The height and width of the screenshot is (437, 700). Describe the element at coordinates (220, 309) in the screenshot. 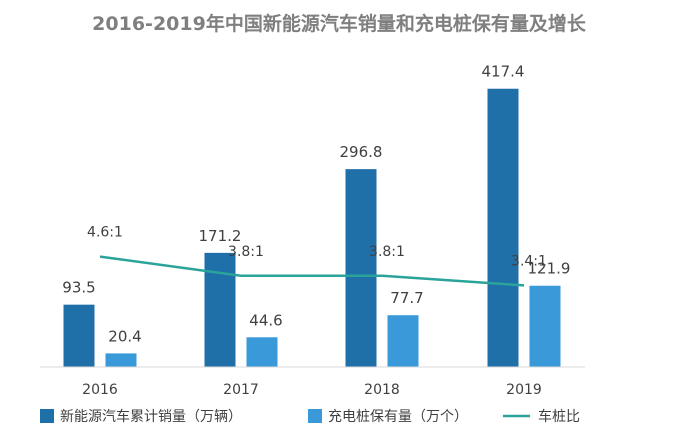

I see `bar-sales-2017` at that location.